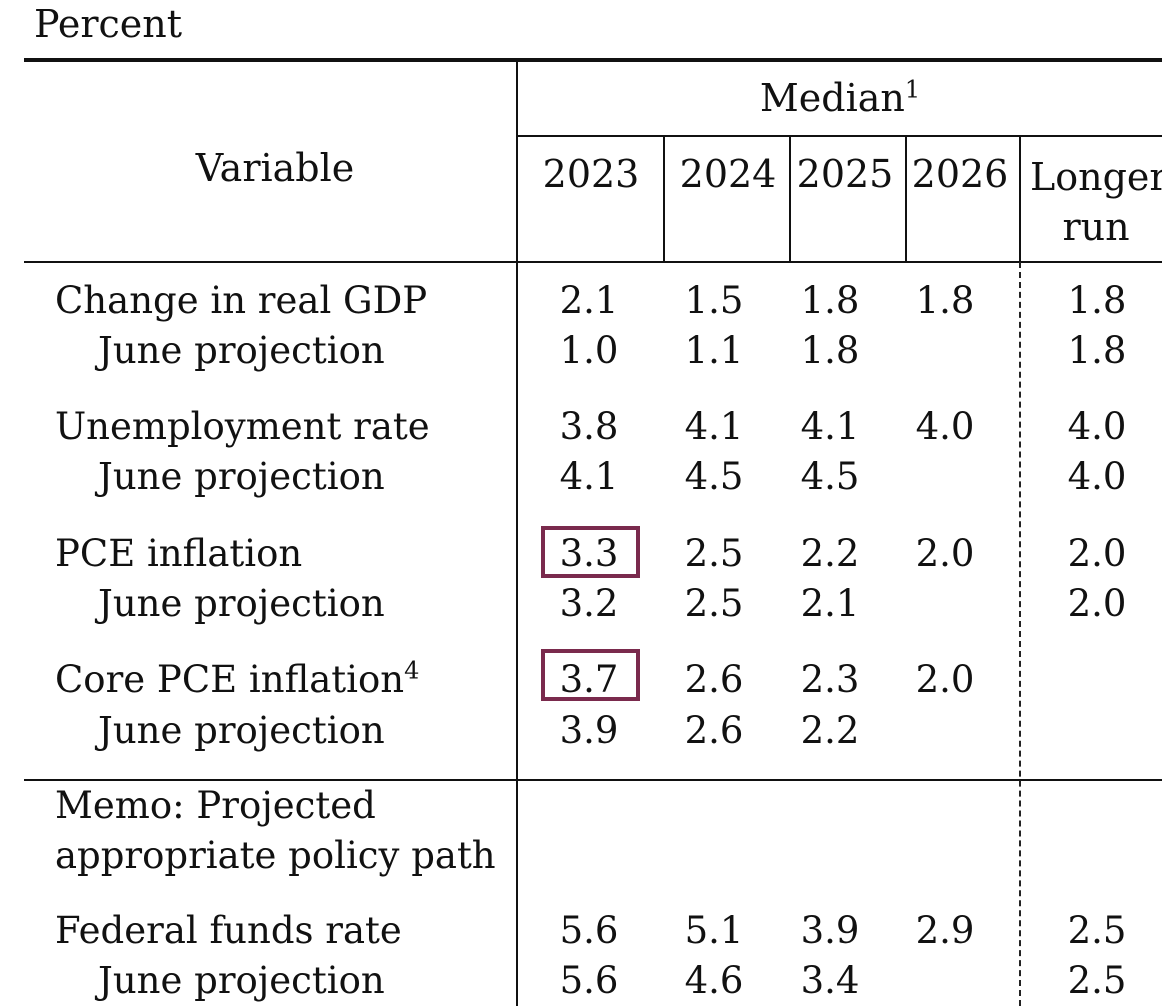 The width and height of the screenshot is (1162, 1006). Describe the element at coordinates (830, 476) in the screenshot. I see `cell-unemployment-june-2025: 4.5` at that location.